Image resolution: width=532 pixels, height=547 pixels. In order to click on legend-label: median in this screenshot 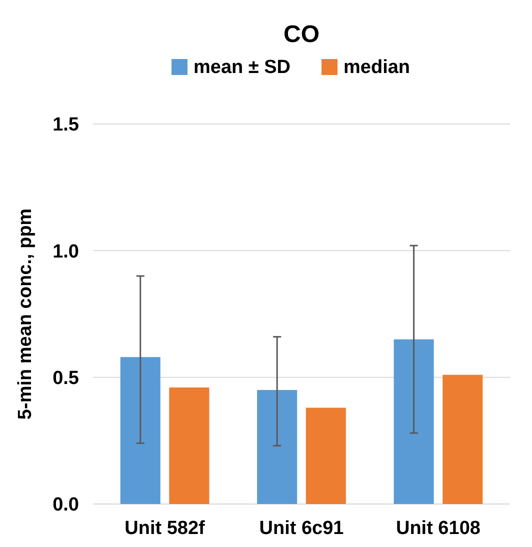, I will do `click(377, 67)`.